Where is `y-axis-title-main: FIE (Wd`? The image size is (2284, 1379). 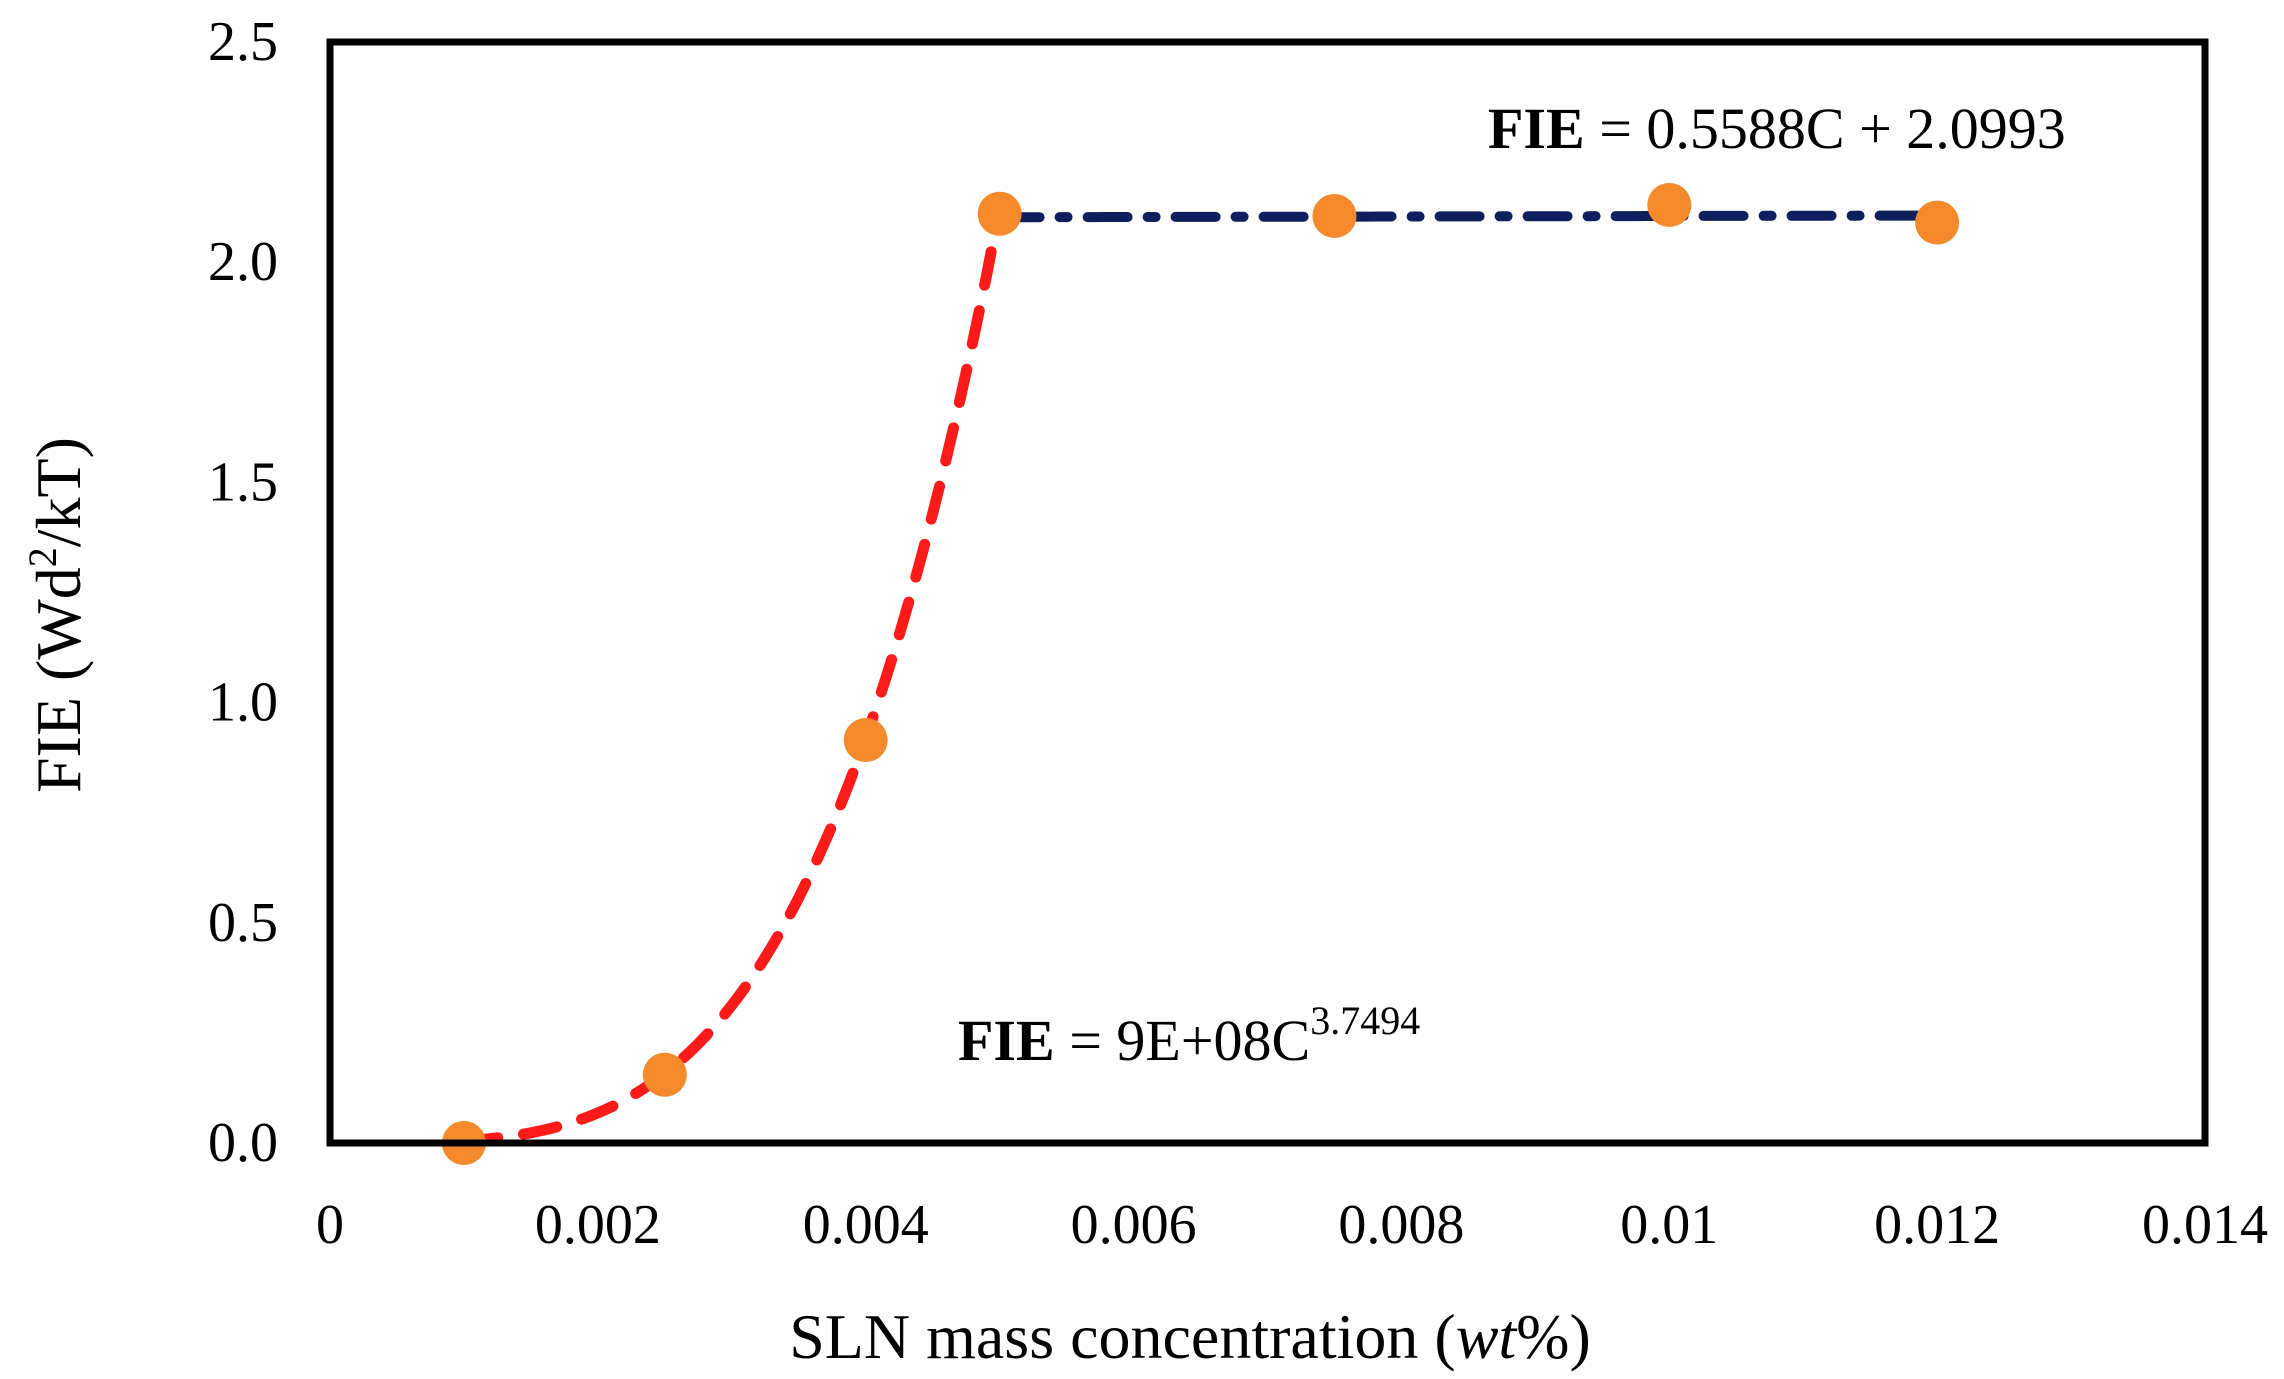 y-axis-title-main: FIE (Wd is located at coordinates (58, 680).